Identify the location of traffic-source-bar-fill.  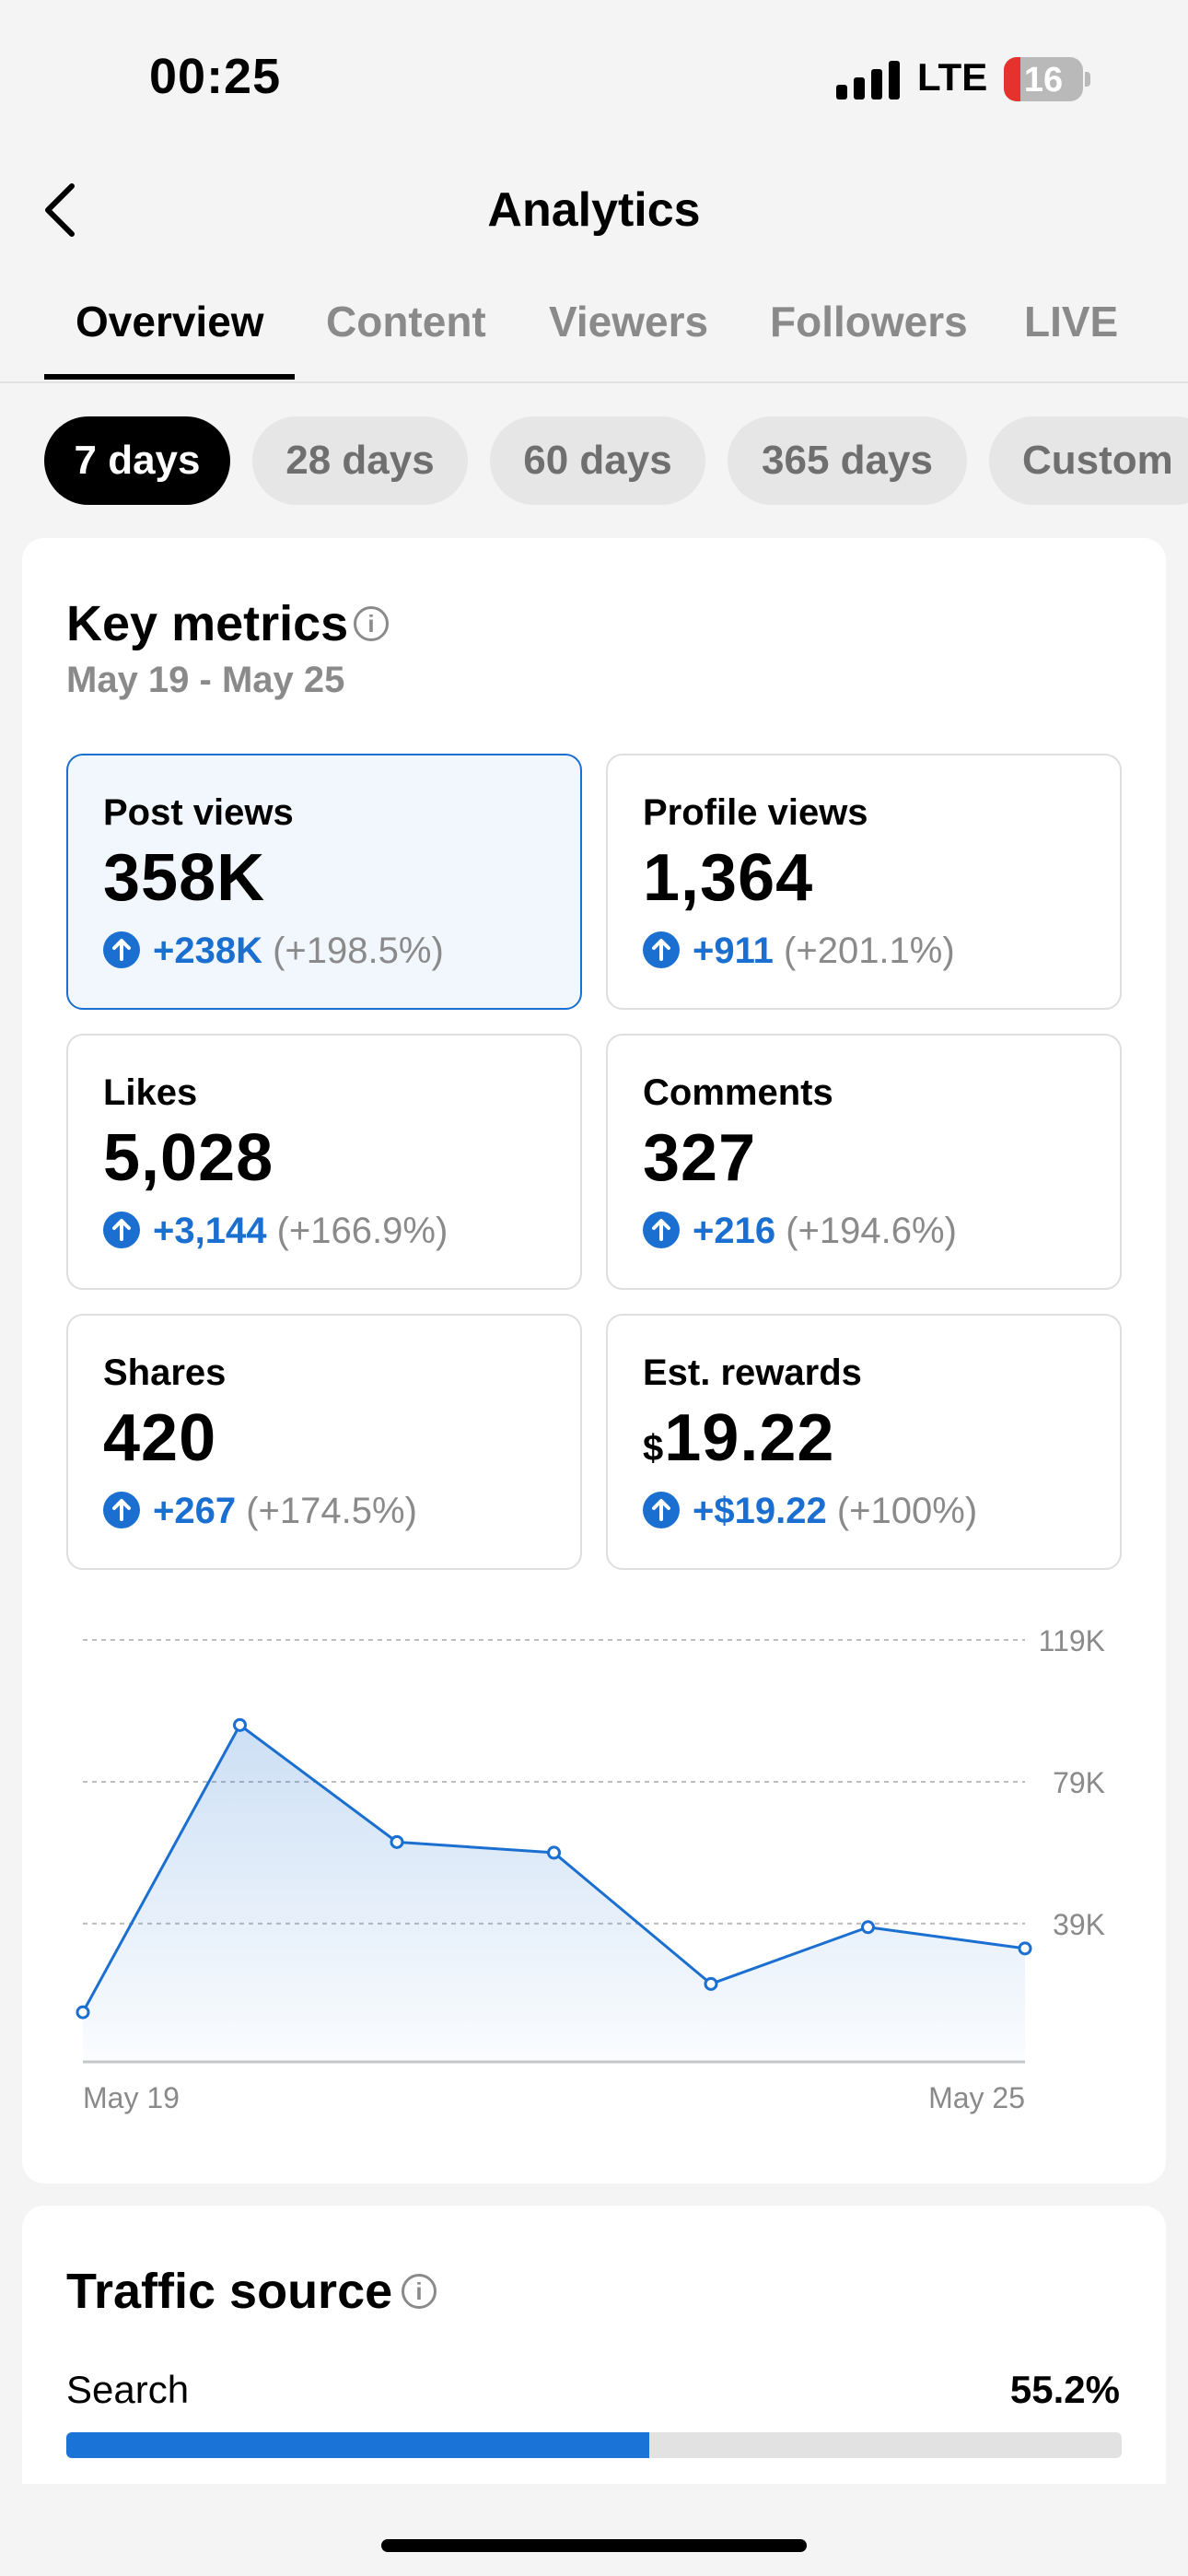
(357, 2445).